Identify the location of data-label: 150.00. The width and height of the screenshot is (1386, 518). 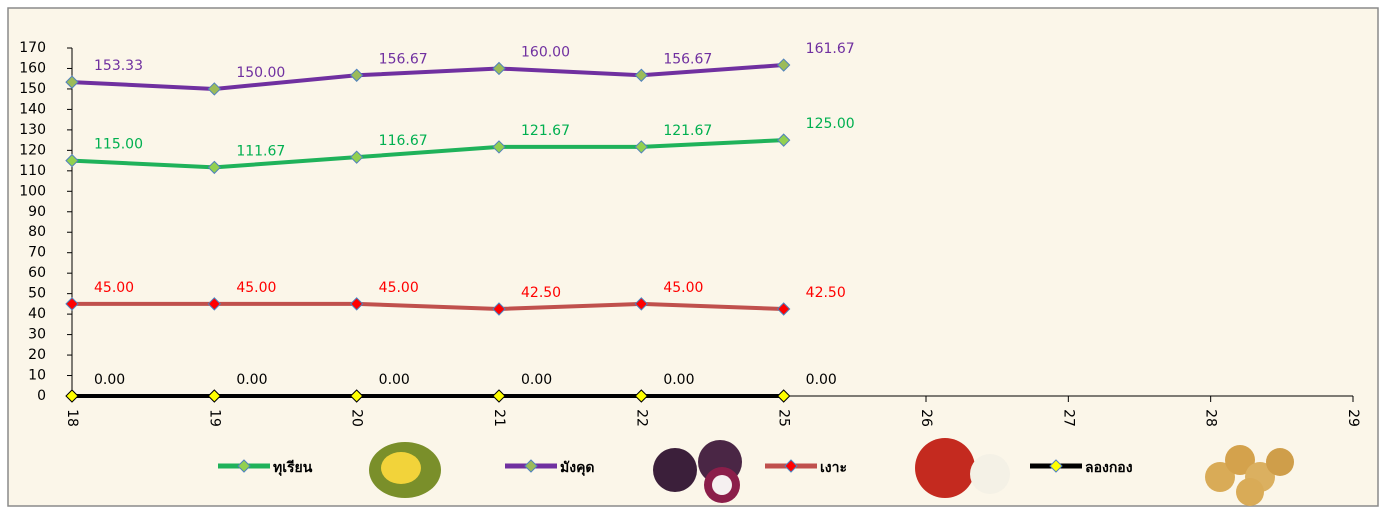
(260, 73).